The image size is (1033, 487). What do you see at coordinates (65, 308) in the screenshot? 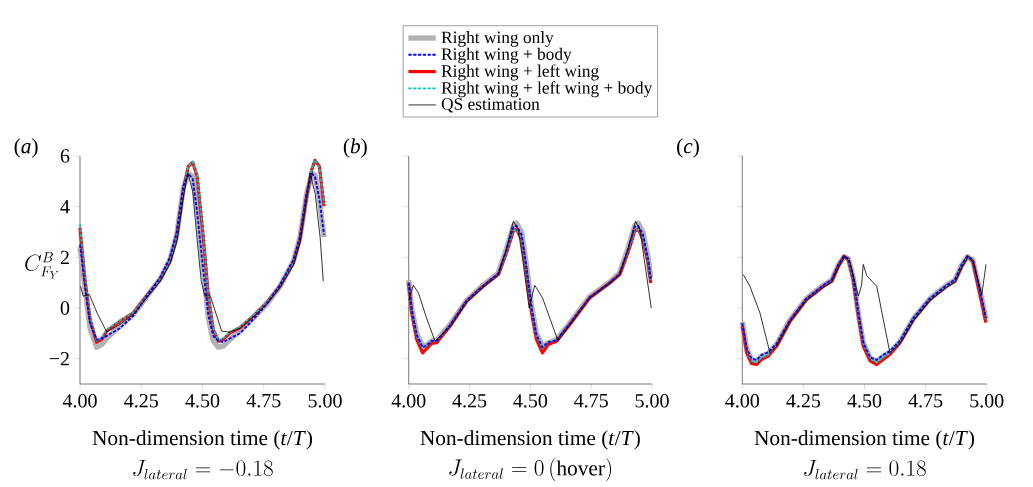
I see `y-tick-label: 0` at bounding box center [65, 308].